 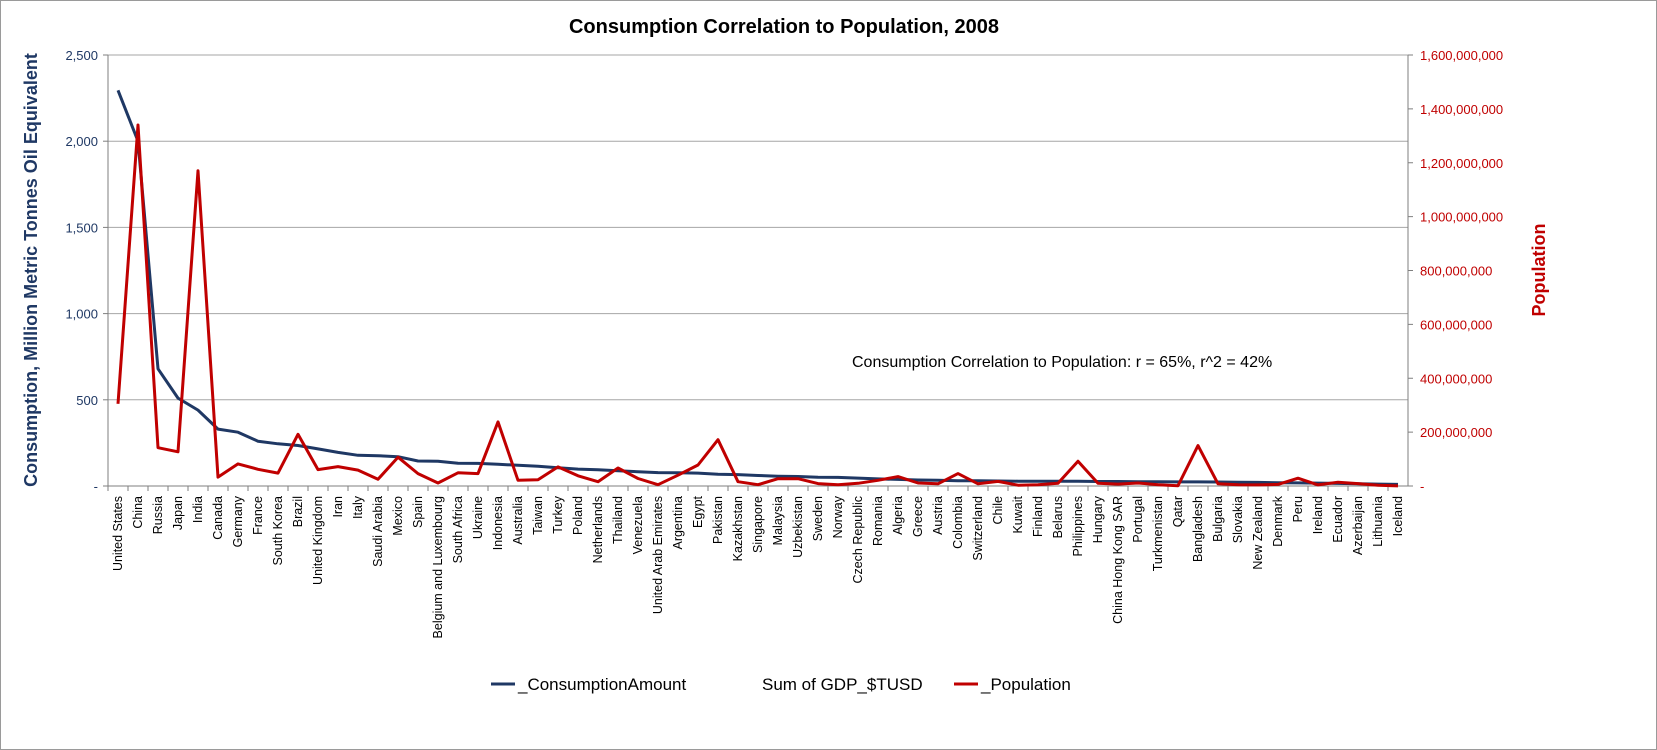 I want to click on y-axis-ticks: - 500 1,000 1,500 2,000 2,500, so click(x=86, y=271).